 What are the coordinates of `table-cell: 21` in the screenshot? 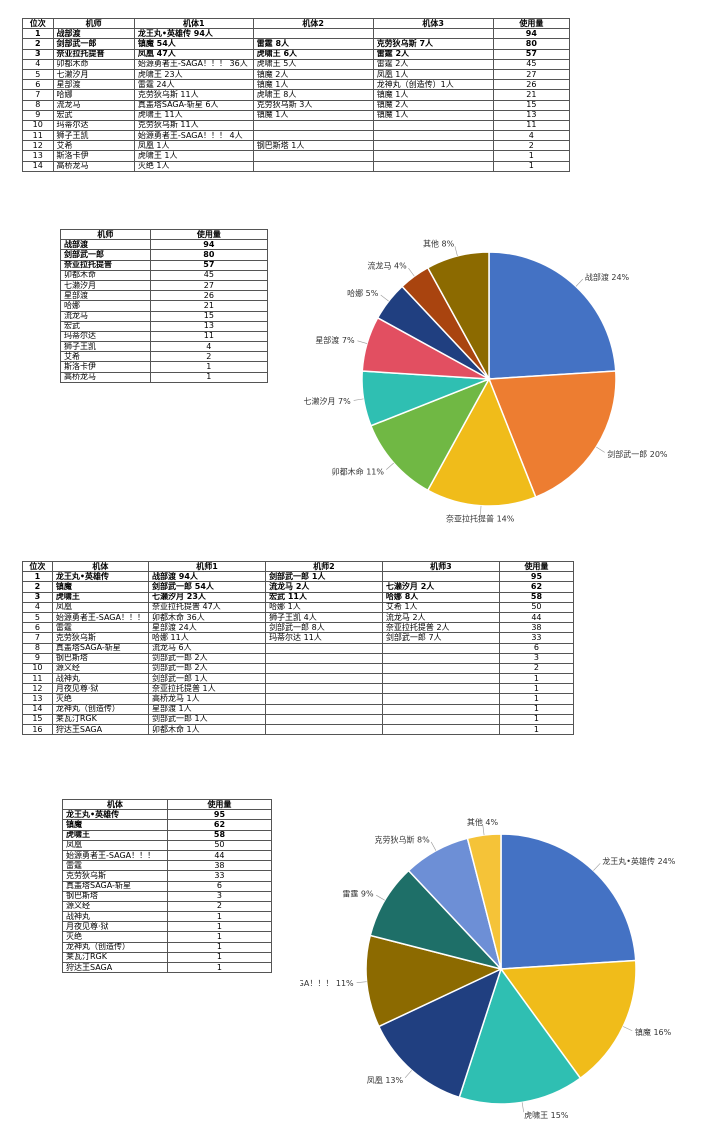 It's located at (531, 95).